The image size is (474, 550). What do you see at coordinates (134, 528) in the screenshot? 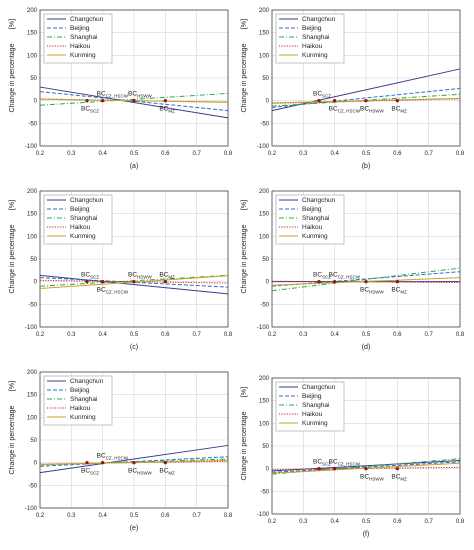
I see `panel-caption: (e)` at bounding box center [134, 528].